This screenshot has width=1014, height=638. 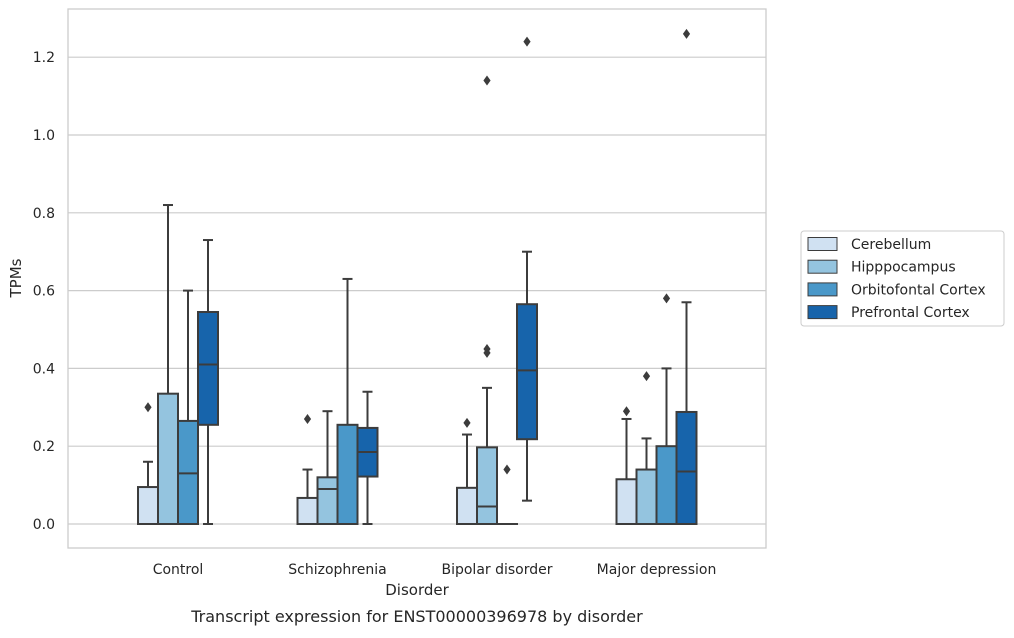 What do you see at coordinates (178, 570) in the screenshot?
I see `x-tick-label: Control` at bounding box center [178, 570].